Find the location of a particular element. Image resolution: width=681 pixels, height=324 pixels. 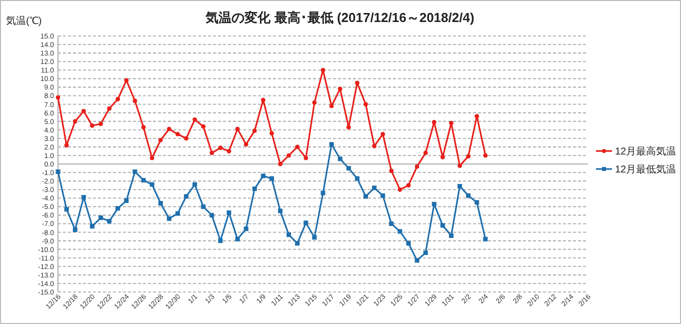

legend-label: 12月最高気温 is located at coordinates (645, 152).